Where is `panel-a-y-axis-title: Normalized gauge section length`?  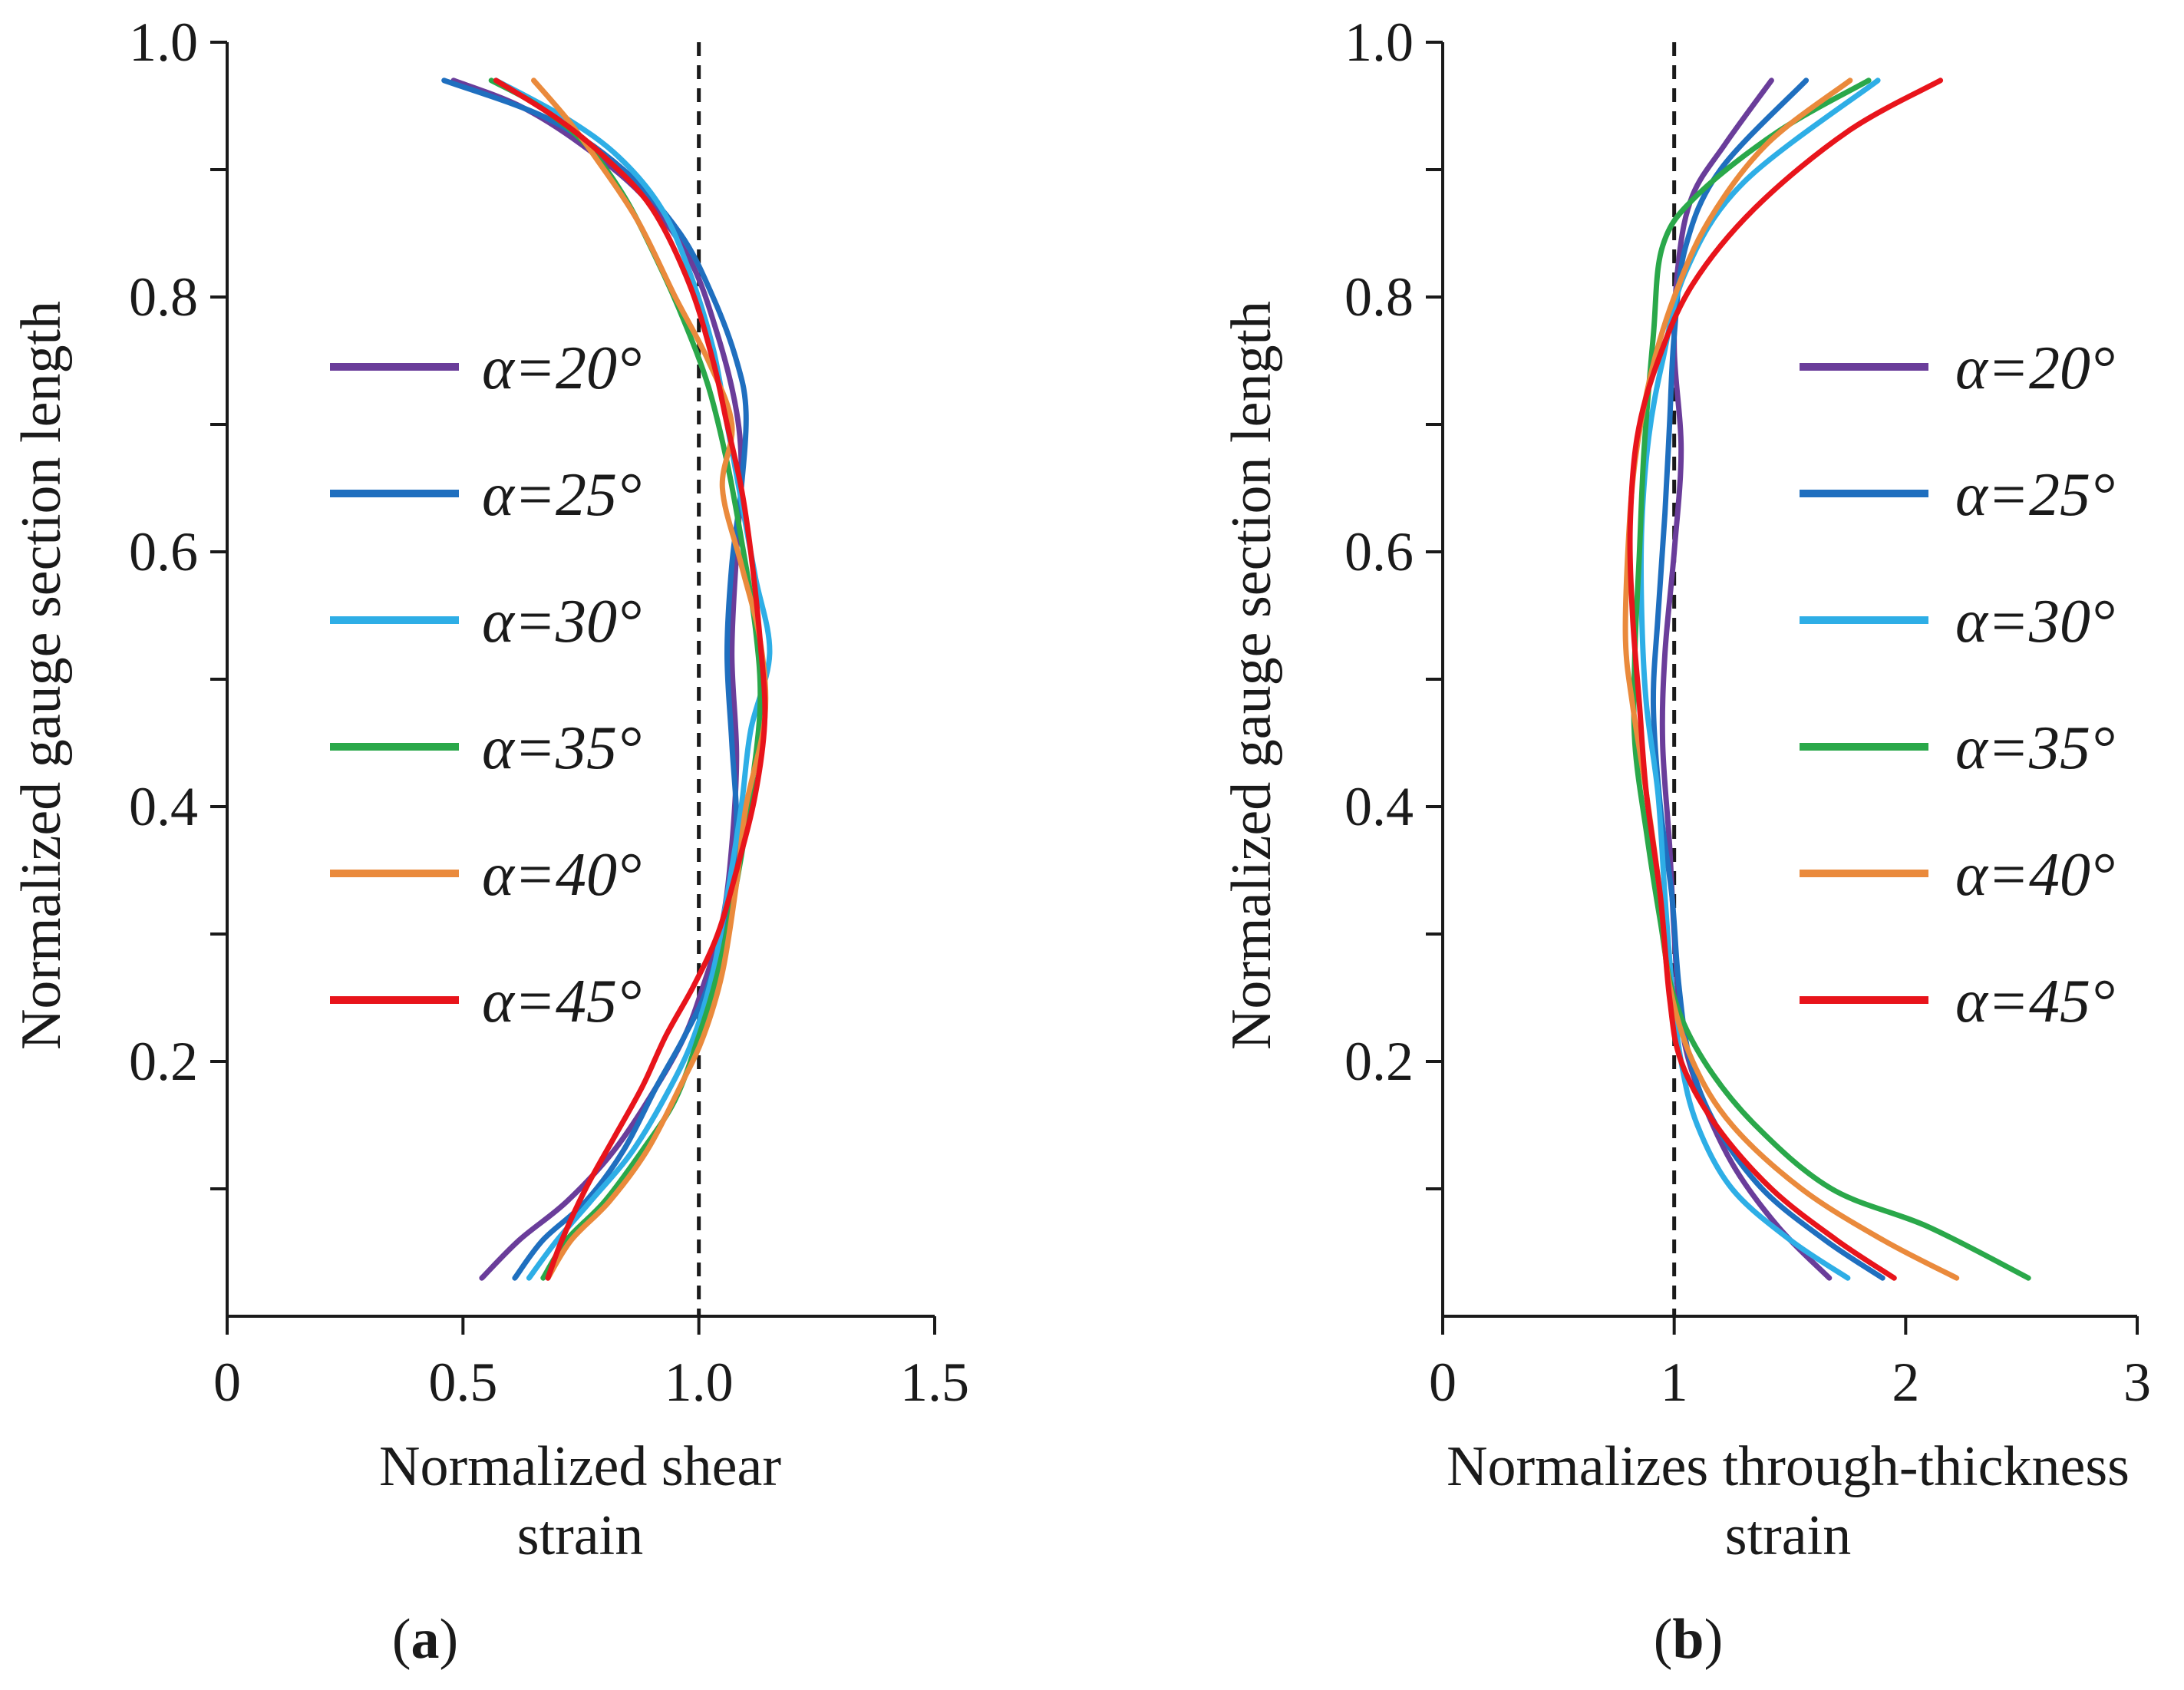 panel-a-y-axis-title: Normalized gauge section length is located at coordinates (41, 675).